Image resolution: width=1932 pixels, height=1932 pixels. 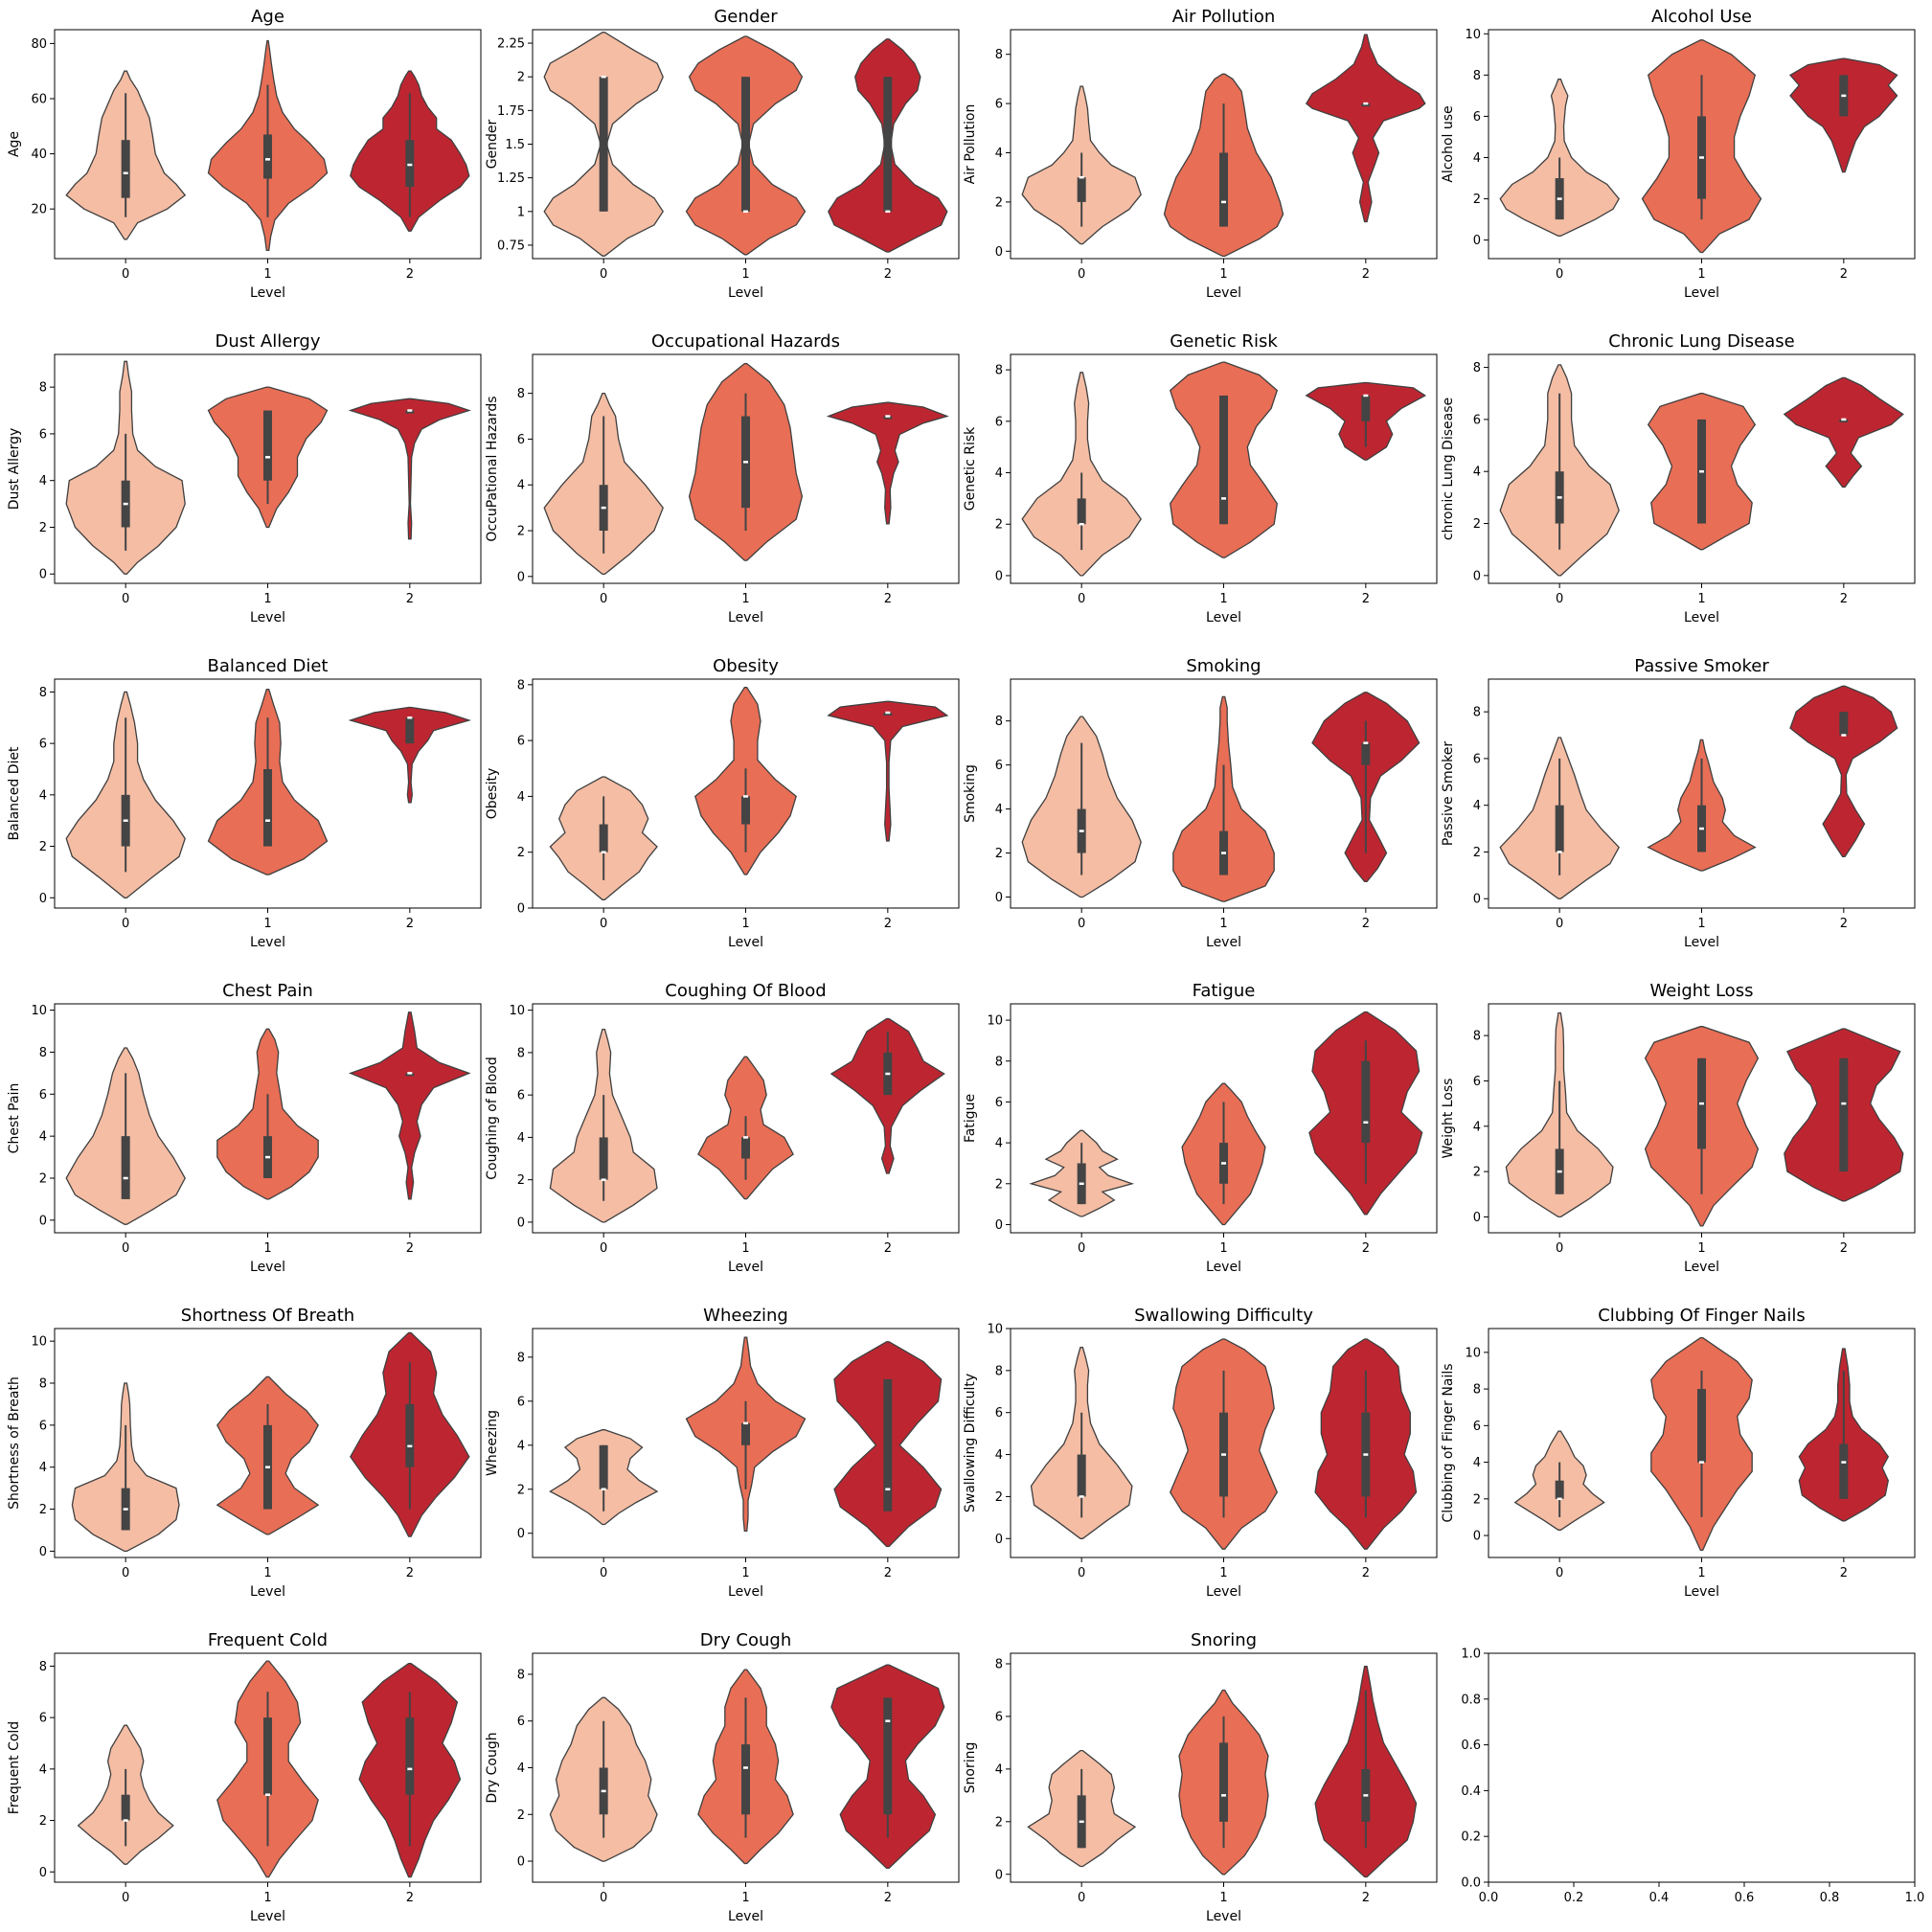 What do you see at coordinates (970, 144) in the screenshot?
I see `axis-ylabel: Air Pollution` at bounding box center [970, 144].